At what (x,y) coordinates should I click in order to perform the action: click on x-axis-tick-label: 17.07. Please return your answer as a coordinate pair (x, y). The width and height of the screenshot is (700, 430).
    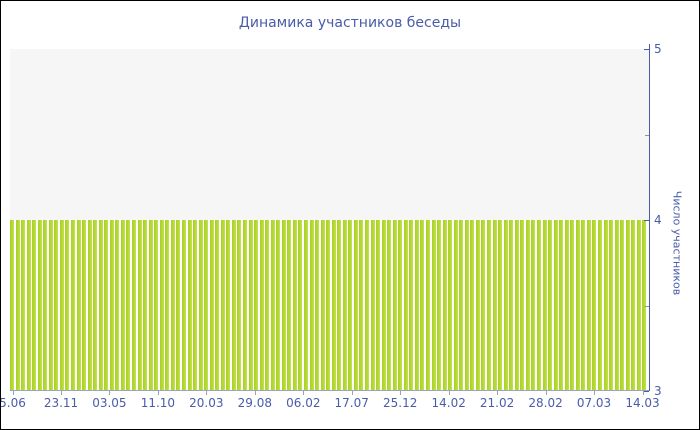
    Looking at the image, I should click on (351, 403).